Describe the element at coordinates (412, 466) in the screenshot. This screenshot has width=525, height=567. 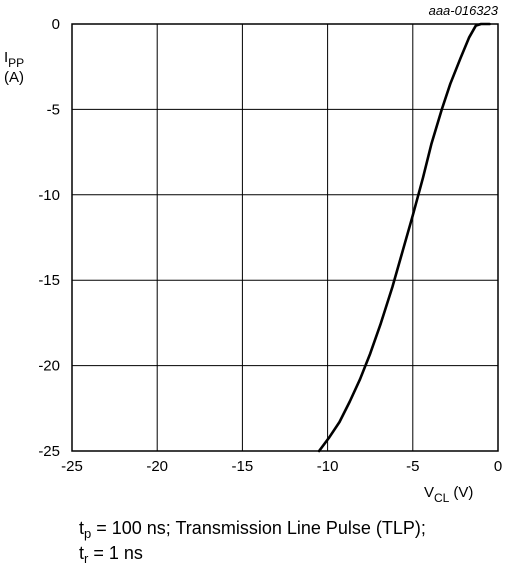
I see `x-tick-label: -5` at that location.